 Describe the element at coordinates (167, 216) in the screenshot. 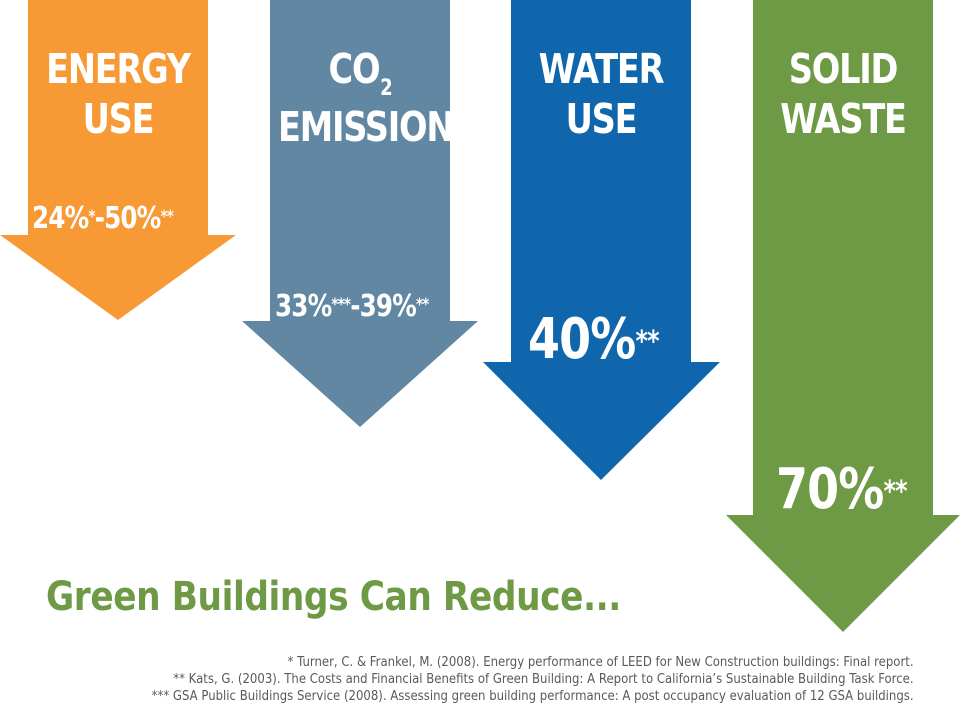

I see `energy-value-high-mark: **` at that location.